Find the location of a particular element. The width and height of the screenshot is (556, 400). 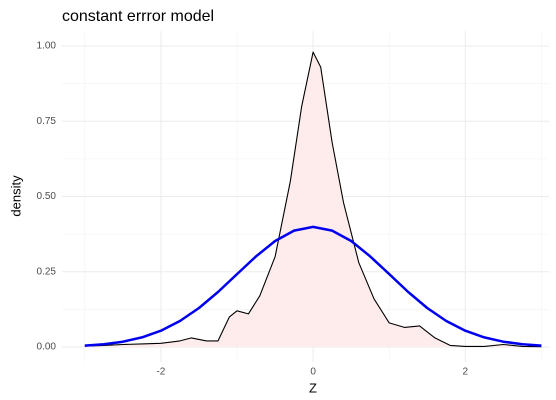

y-tick-label: 1.00 is located at coordinates (47, 46).